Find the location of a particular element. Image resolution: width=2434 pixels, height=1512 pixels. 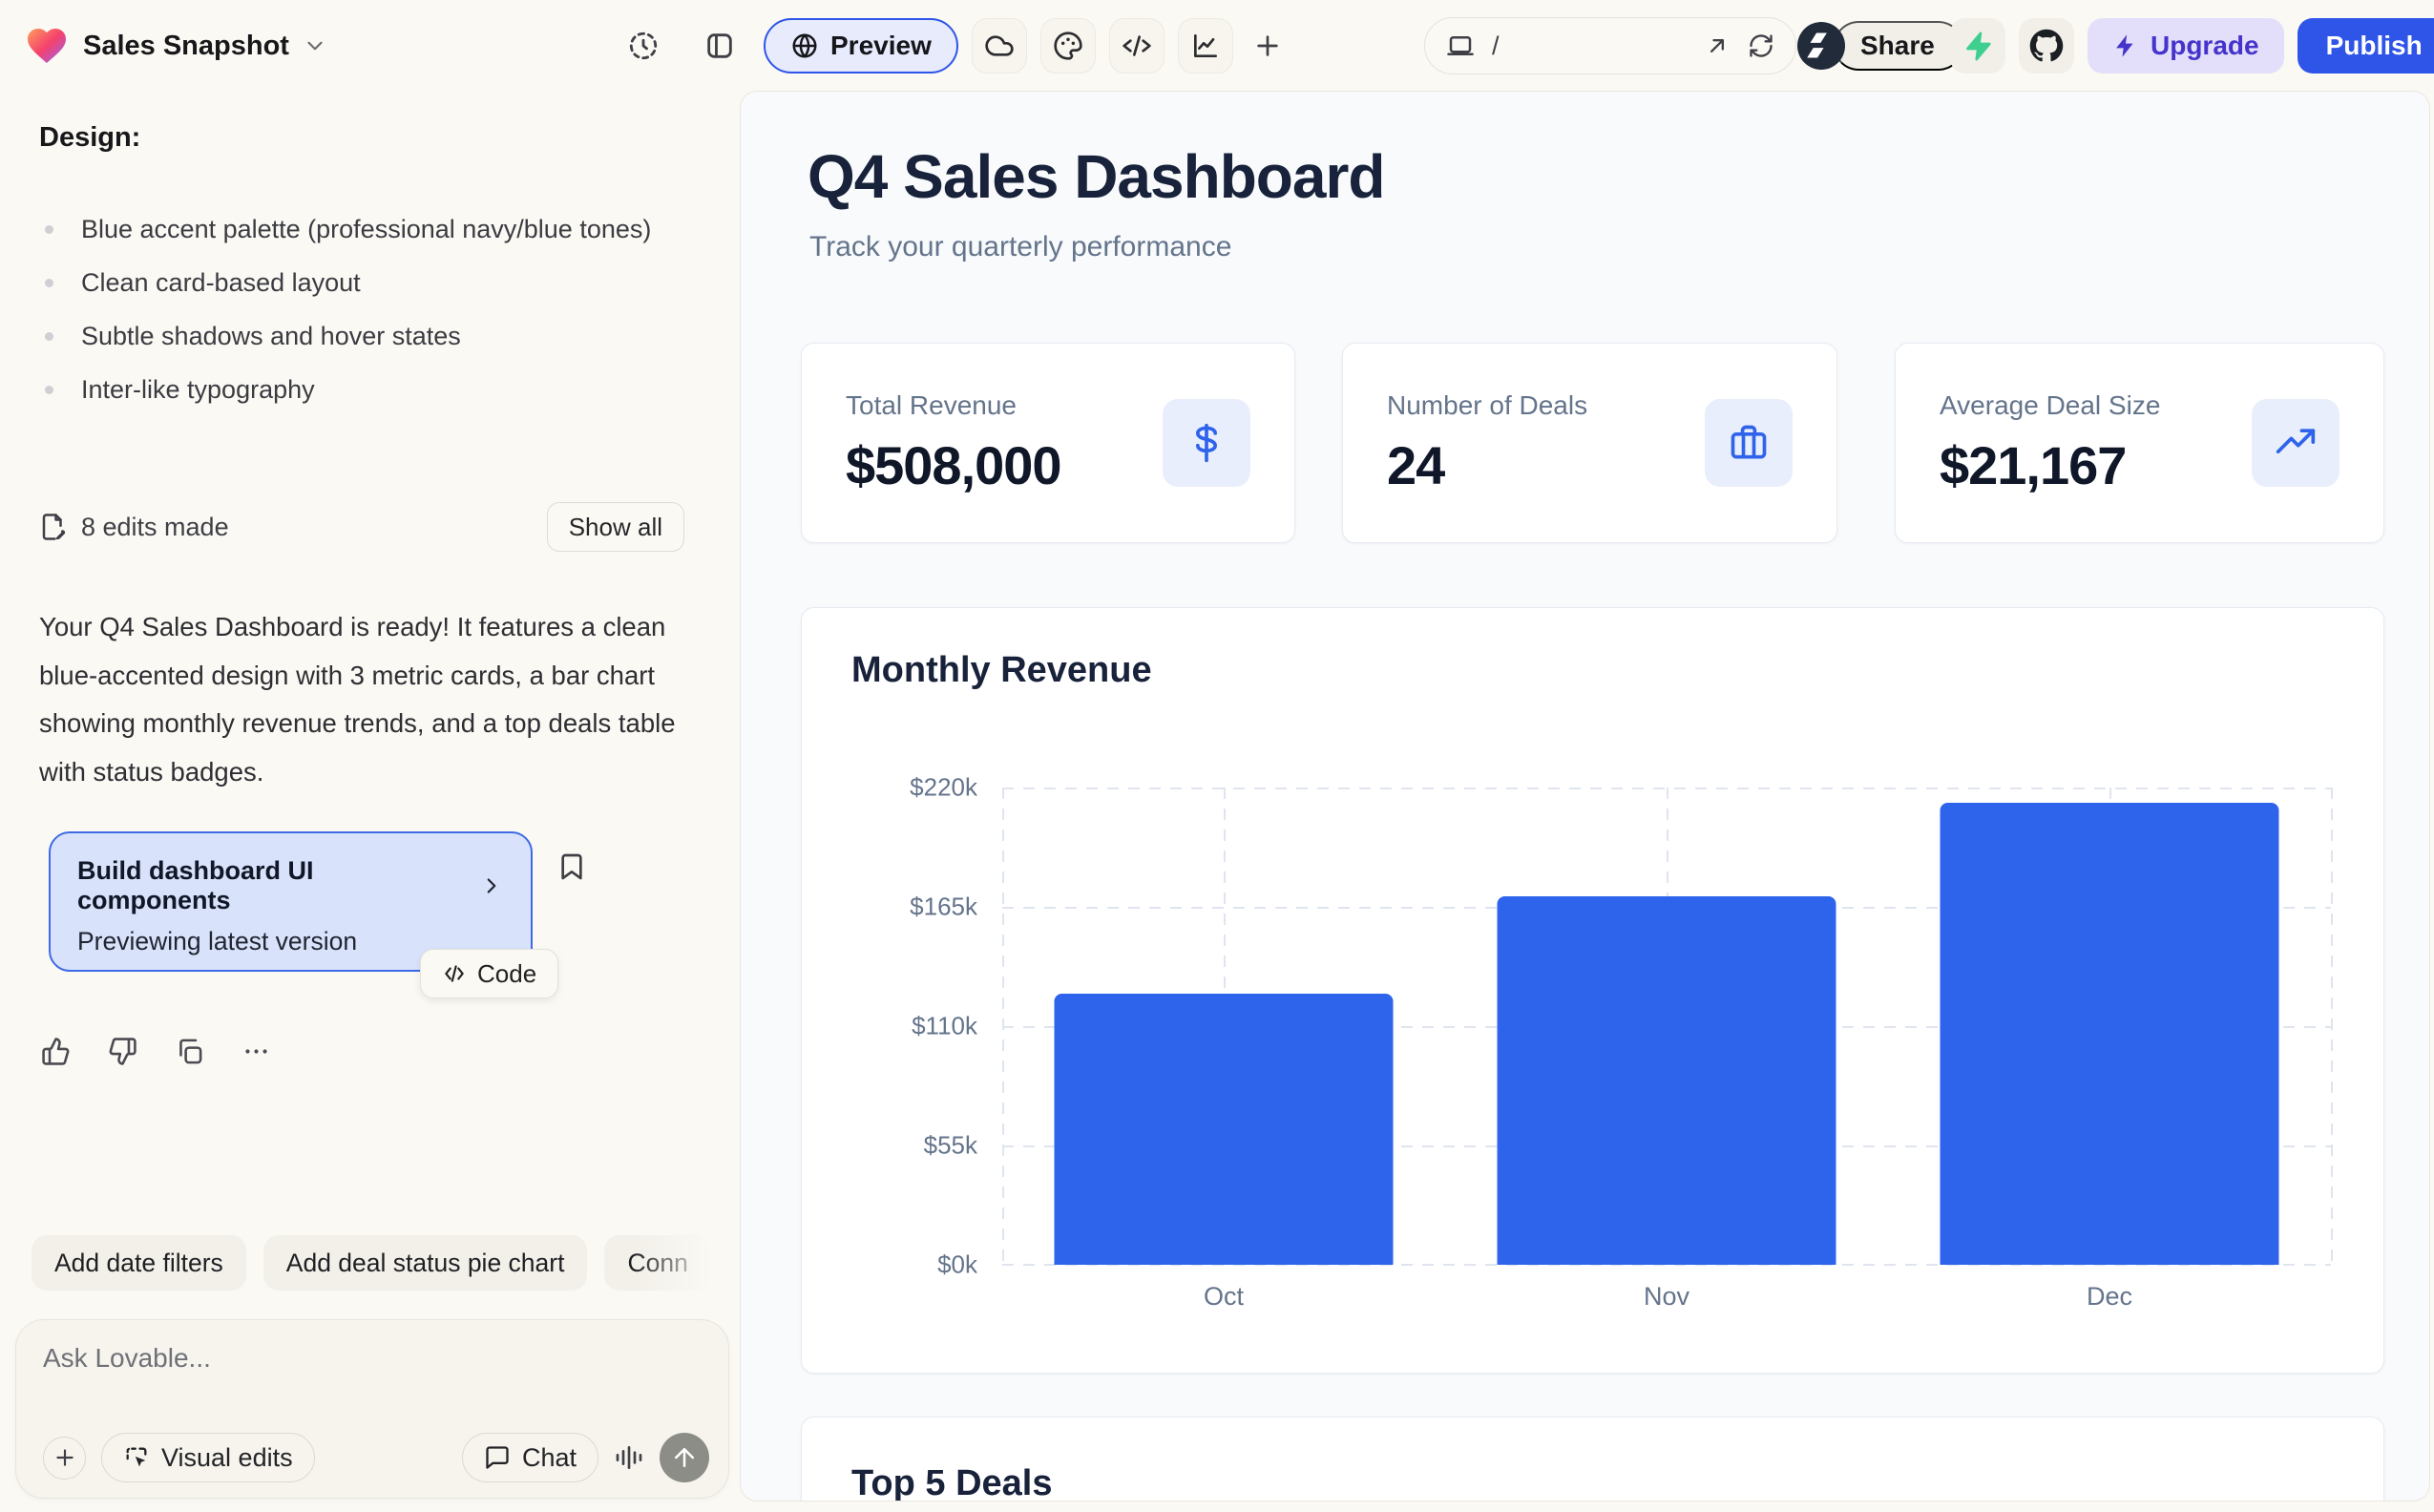

supabase-icon is located at coordinates (1977, 46).